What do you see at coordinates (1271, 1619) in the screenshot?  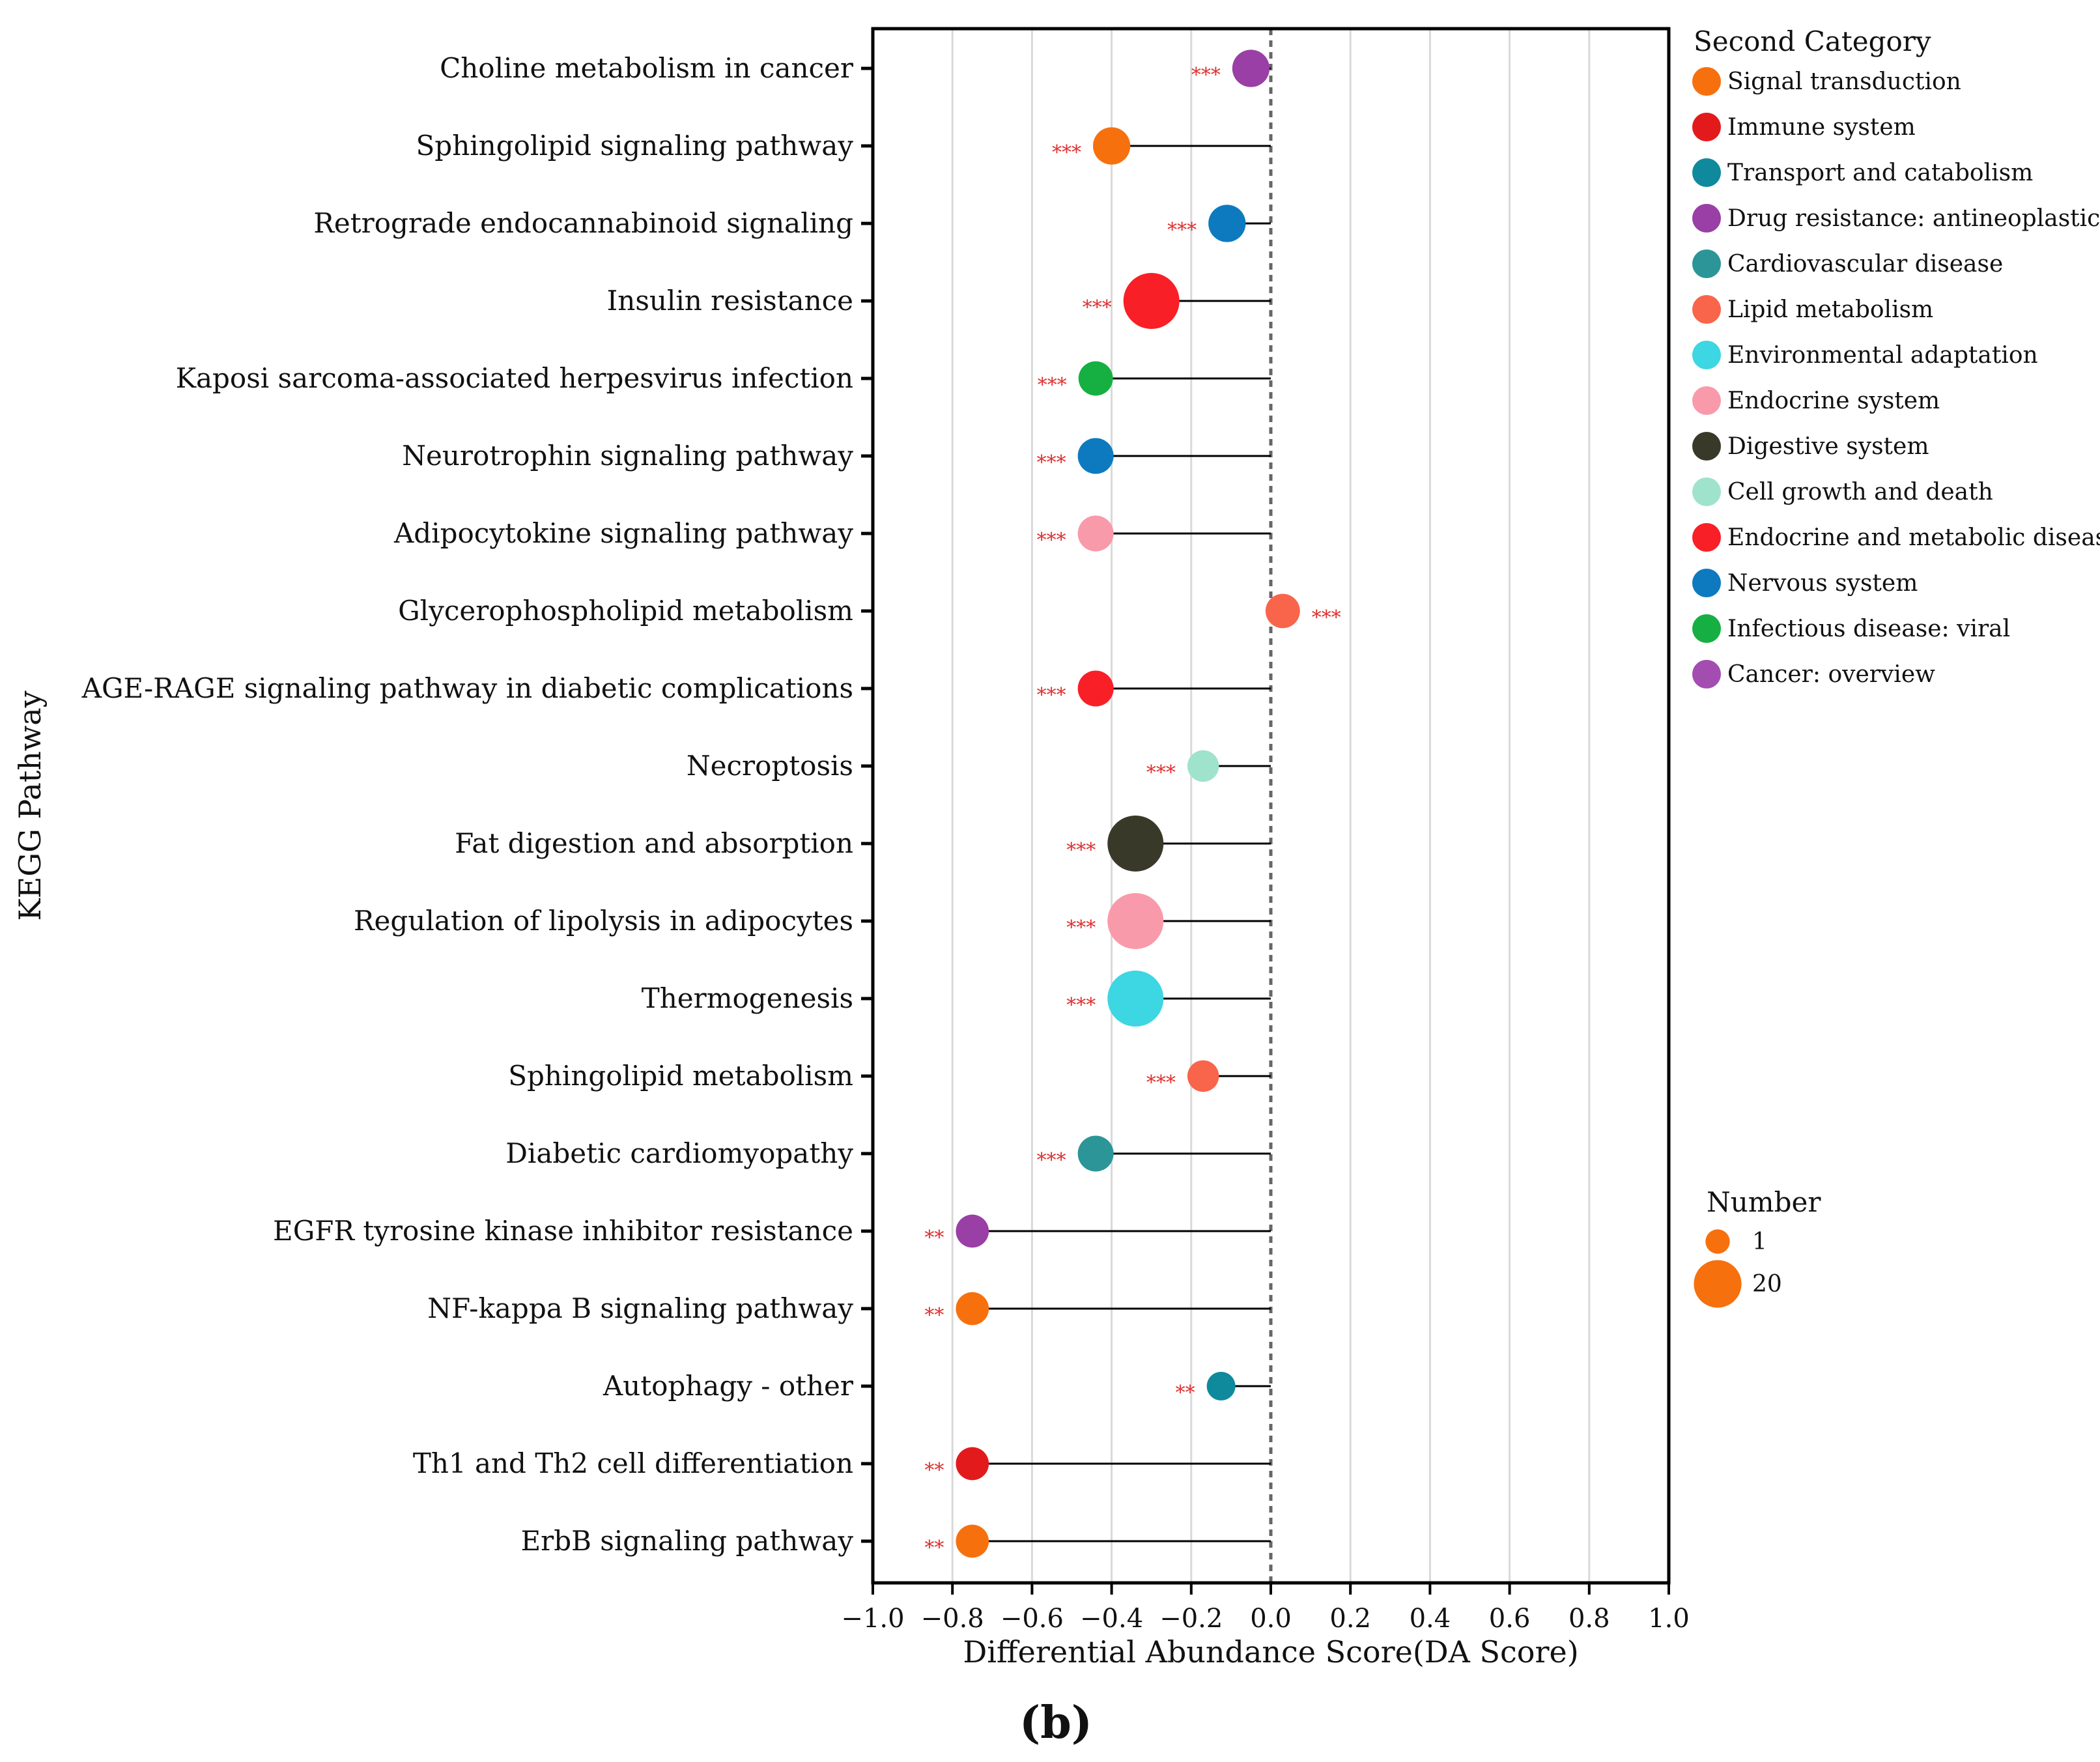 I see `x-tick-label: 0.0` at bounding box center [1271, 1619].